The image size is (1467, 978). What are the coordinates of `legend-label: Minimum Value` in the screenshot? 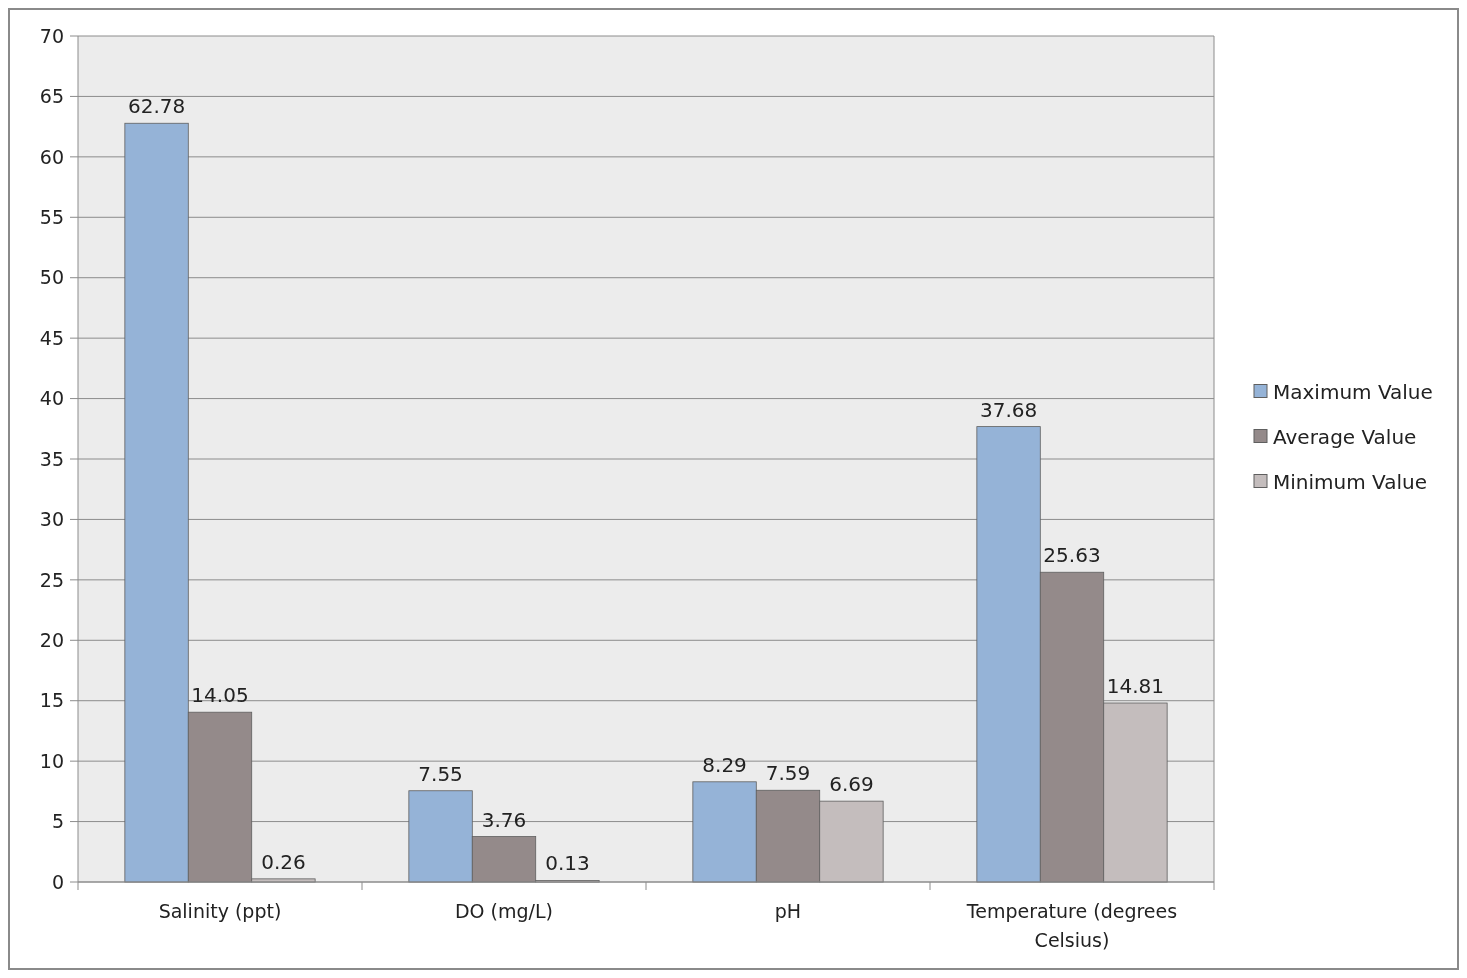 It's located at (1350, 481).